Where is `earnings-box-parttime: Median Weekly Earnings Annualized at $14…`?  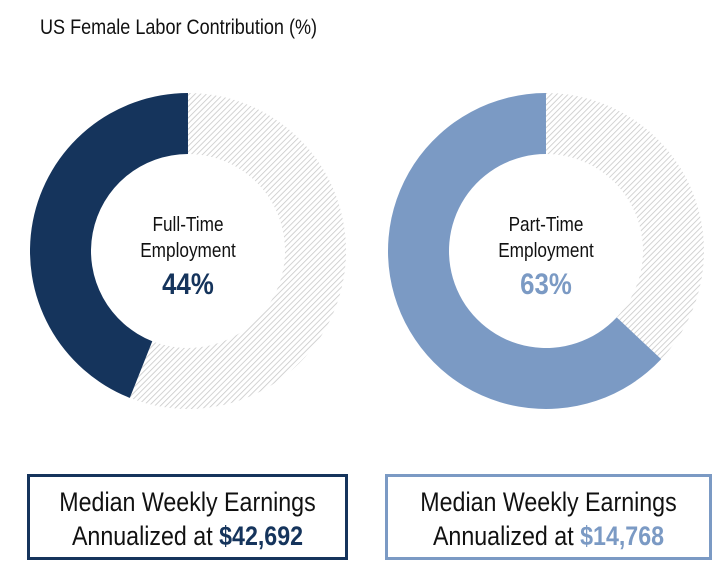 earnings-box-parttime: Median Weekly Earnings Annualized at $14… is located at coordinates (548, 517).